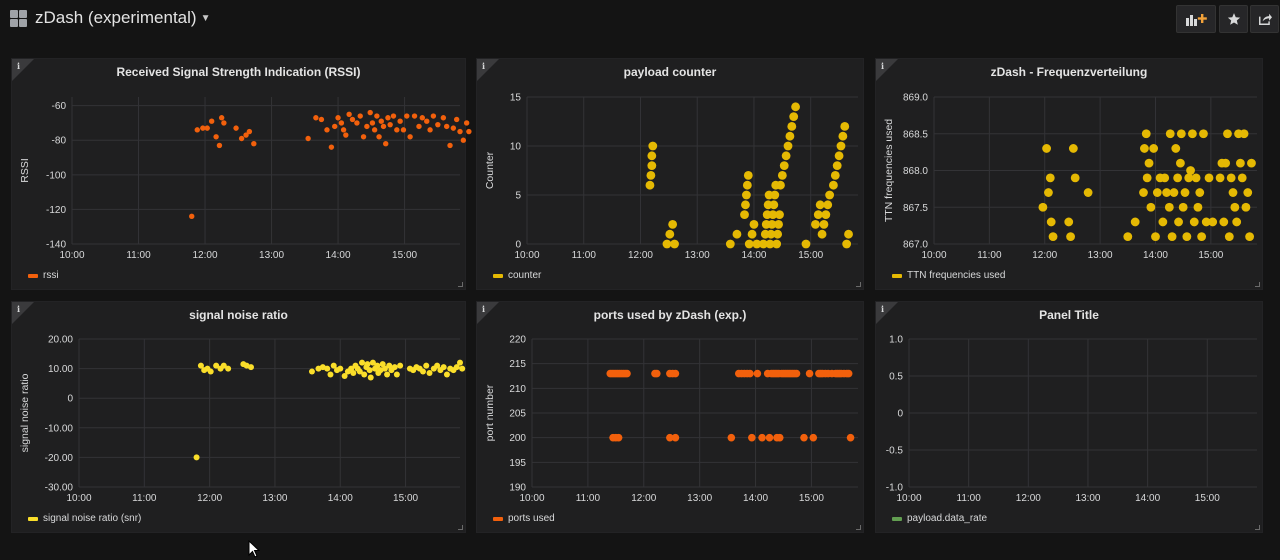 This screenshot has width=1280, height=560. What do you see at coordinates (274, 498) in the screenshot?
I see `x-tick-label: 13:00` at bounding box center [274, 498].